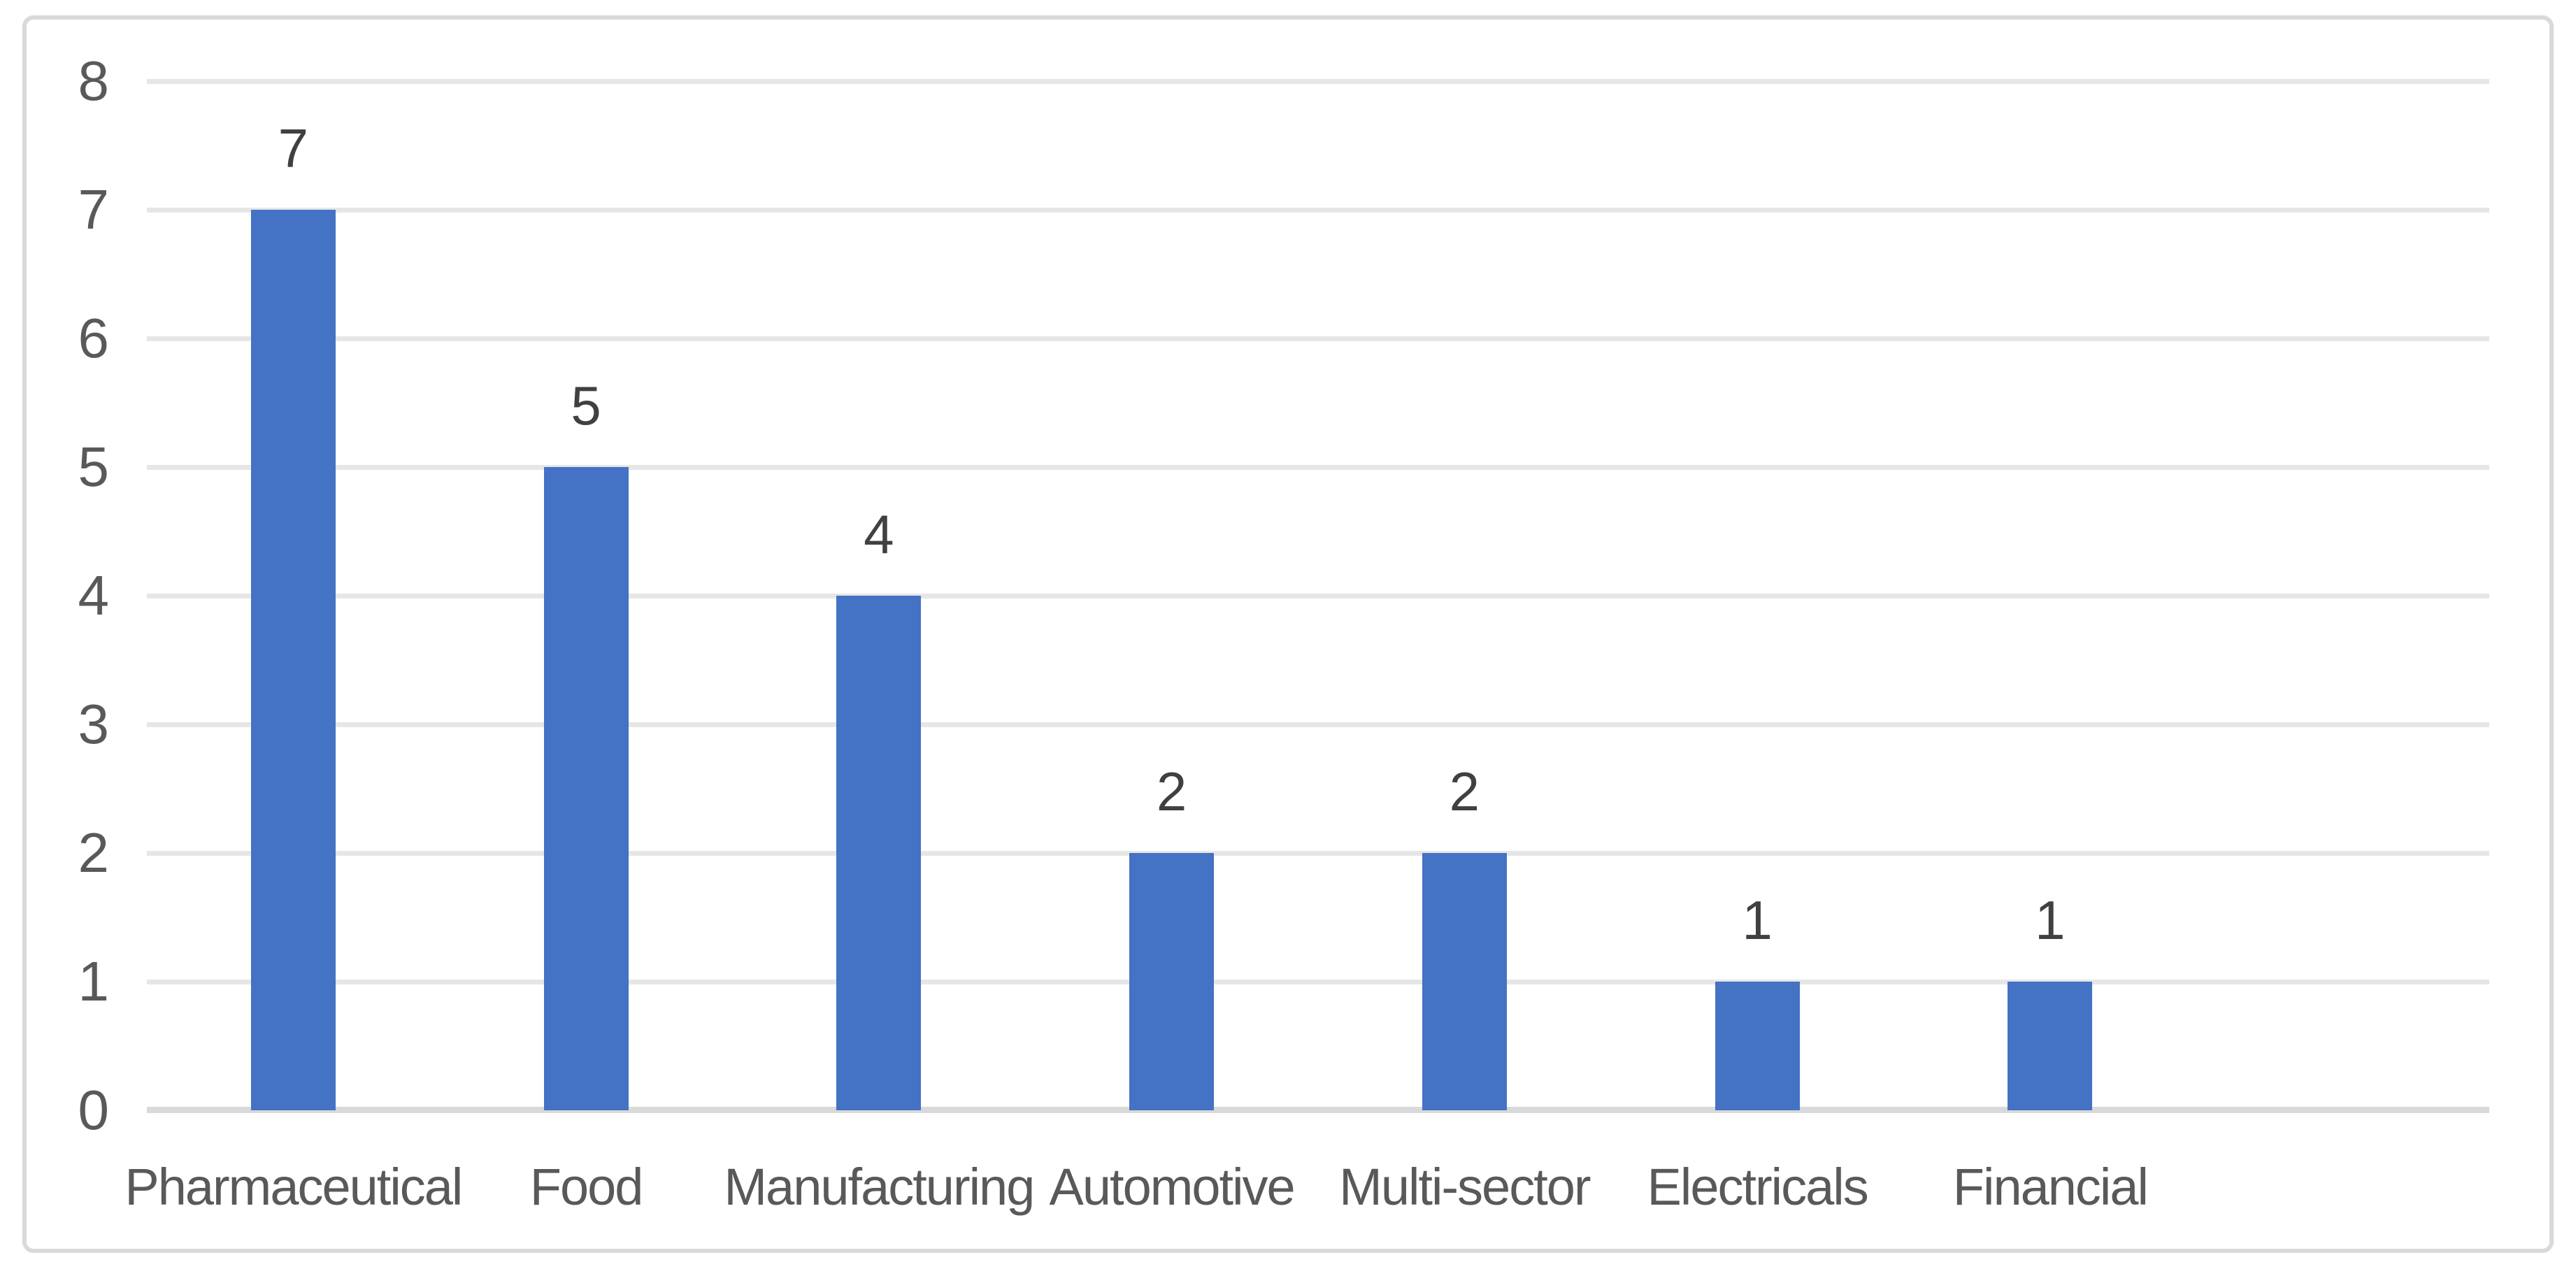  What do you see at coordinates (1465, 1187) in the screenshot?
I see `category-label-multi-sector: Multi-sector` at bounding box center [1465, 1187].